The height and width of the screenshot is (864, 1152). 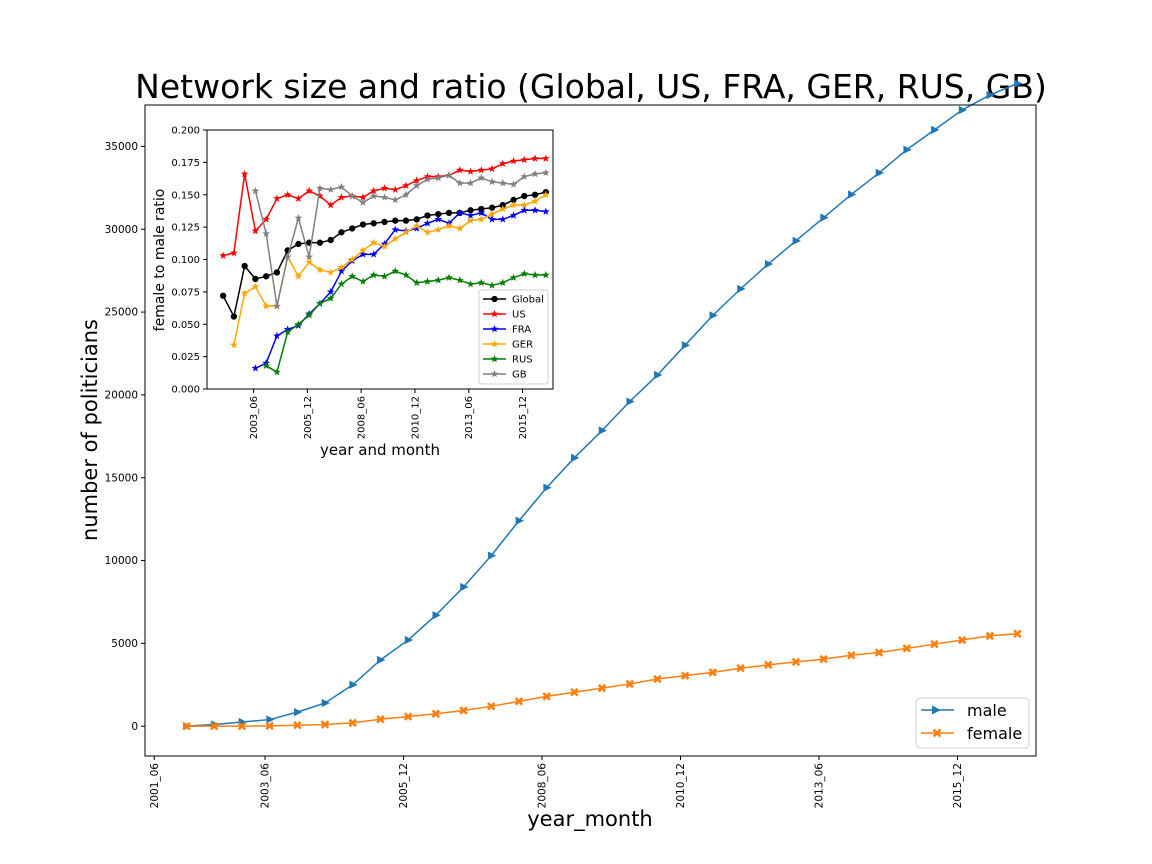 What do you see at coordinates (384, 254) in the screenshot?
I see `inset-series-global` at bounding box center [384, 254].